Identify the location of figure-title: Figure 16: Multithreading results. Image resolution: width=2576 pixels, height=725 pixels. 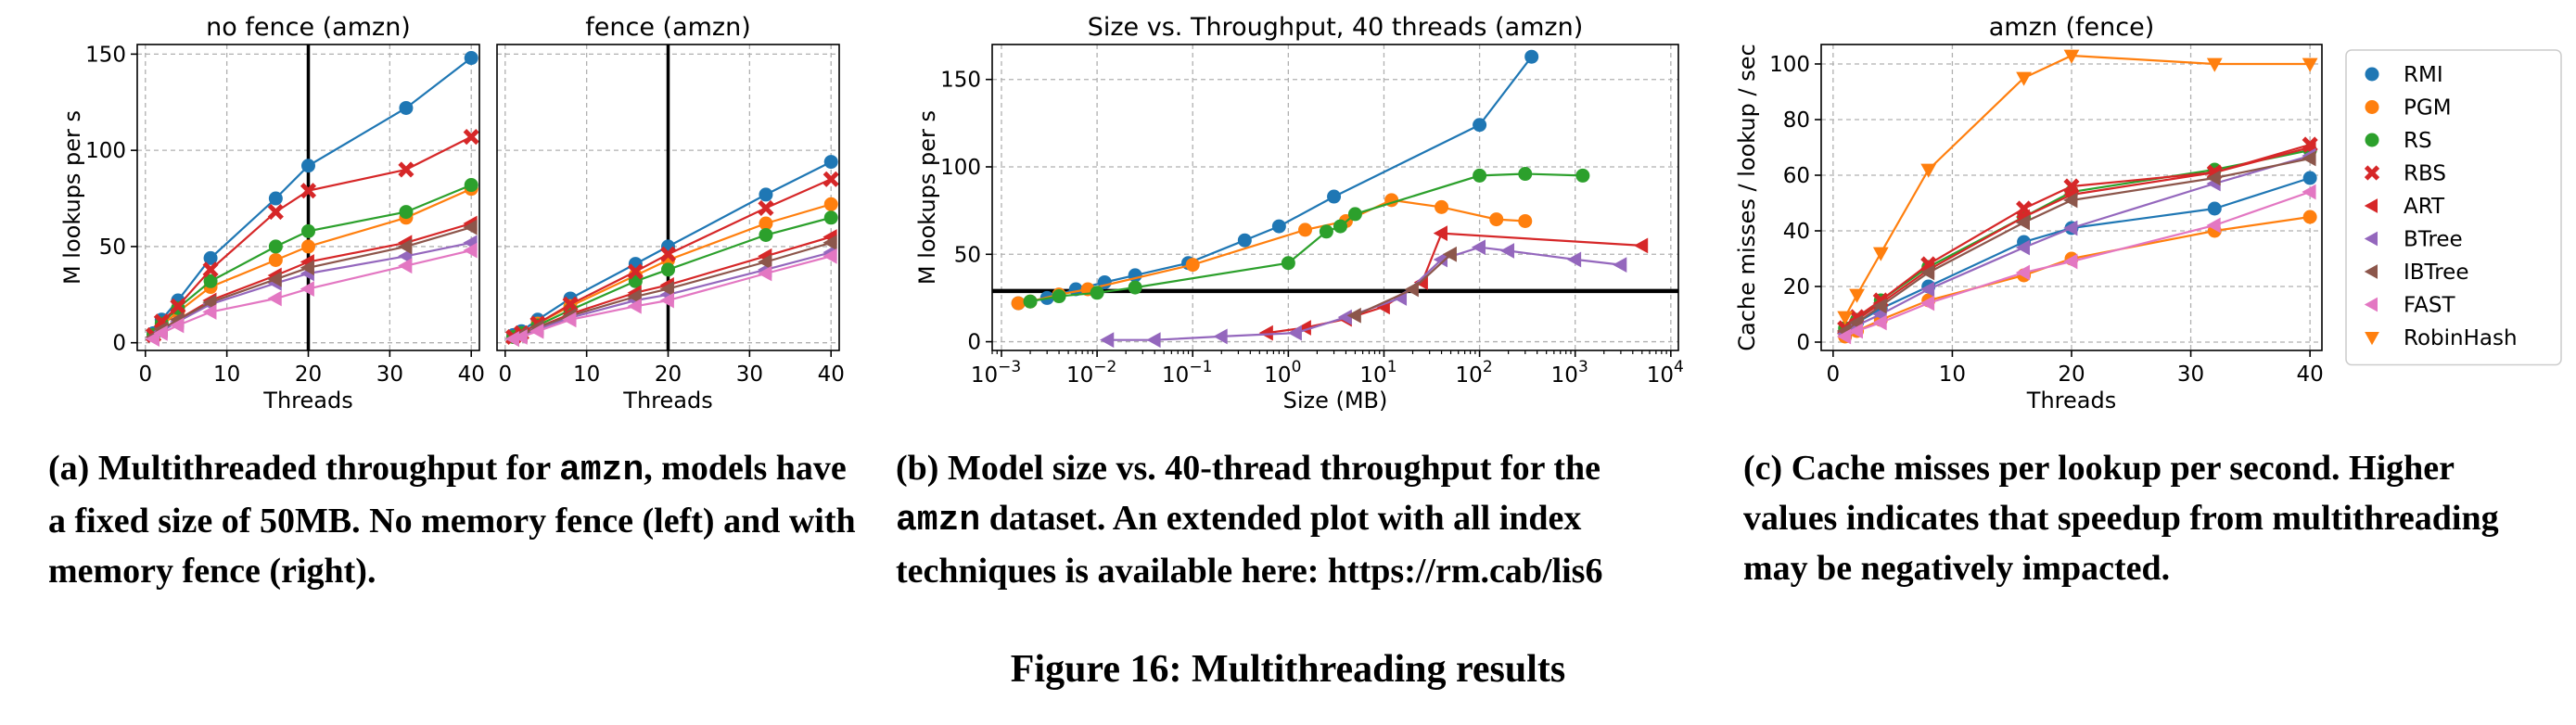
(1288, 669).